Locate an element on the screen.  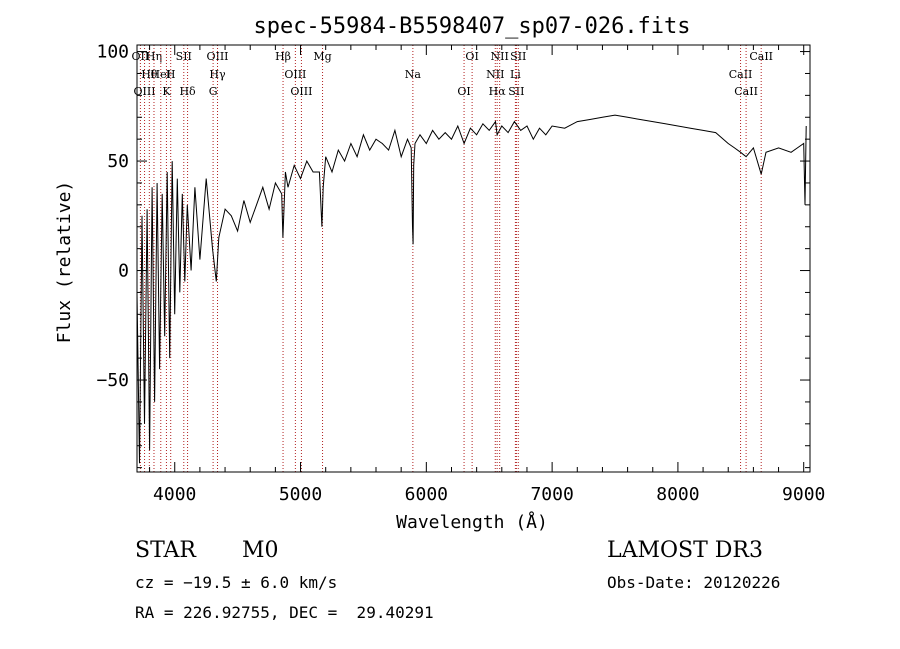
x-tick-label: 4000 is located at coordinates (174, 494).